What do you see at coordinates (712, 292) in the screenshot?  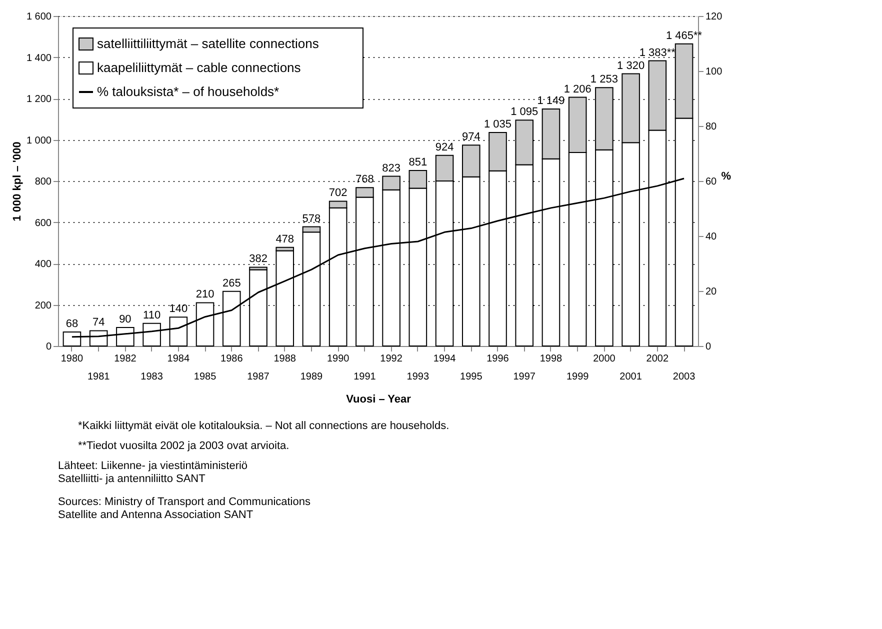 I see `y2-tick-label: 20` at bounding box center [712, 292].